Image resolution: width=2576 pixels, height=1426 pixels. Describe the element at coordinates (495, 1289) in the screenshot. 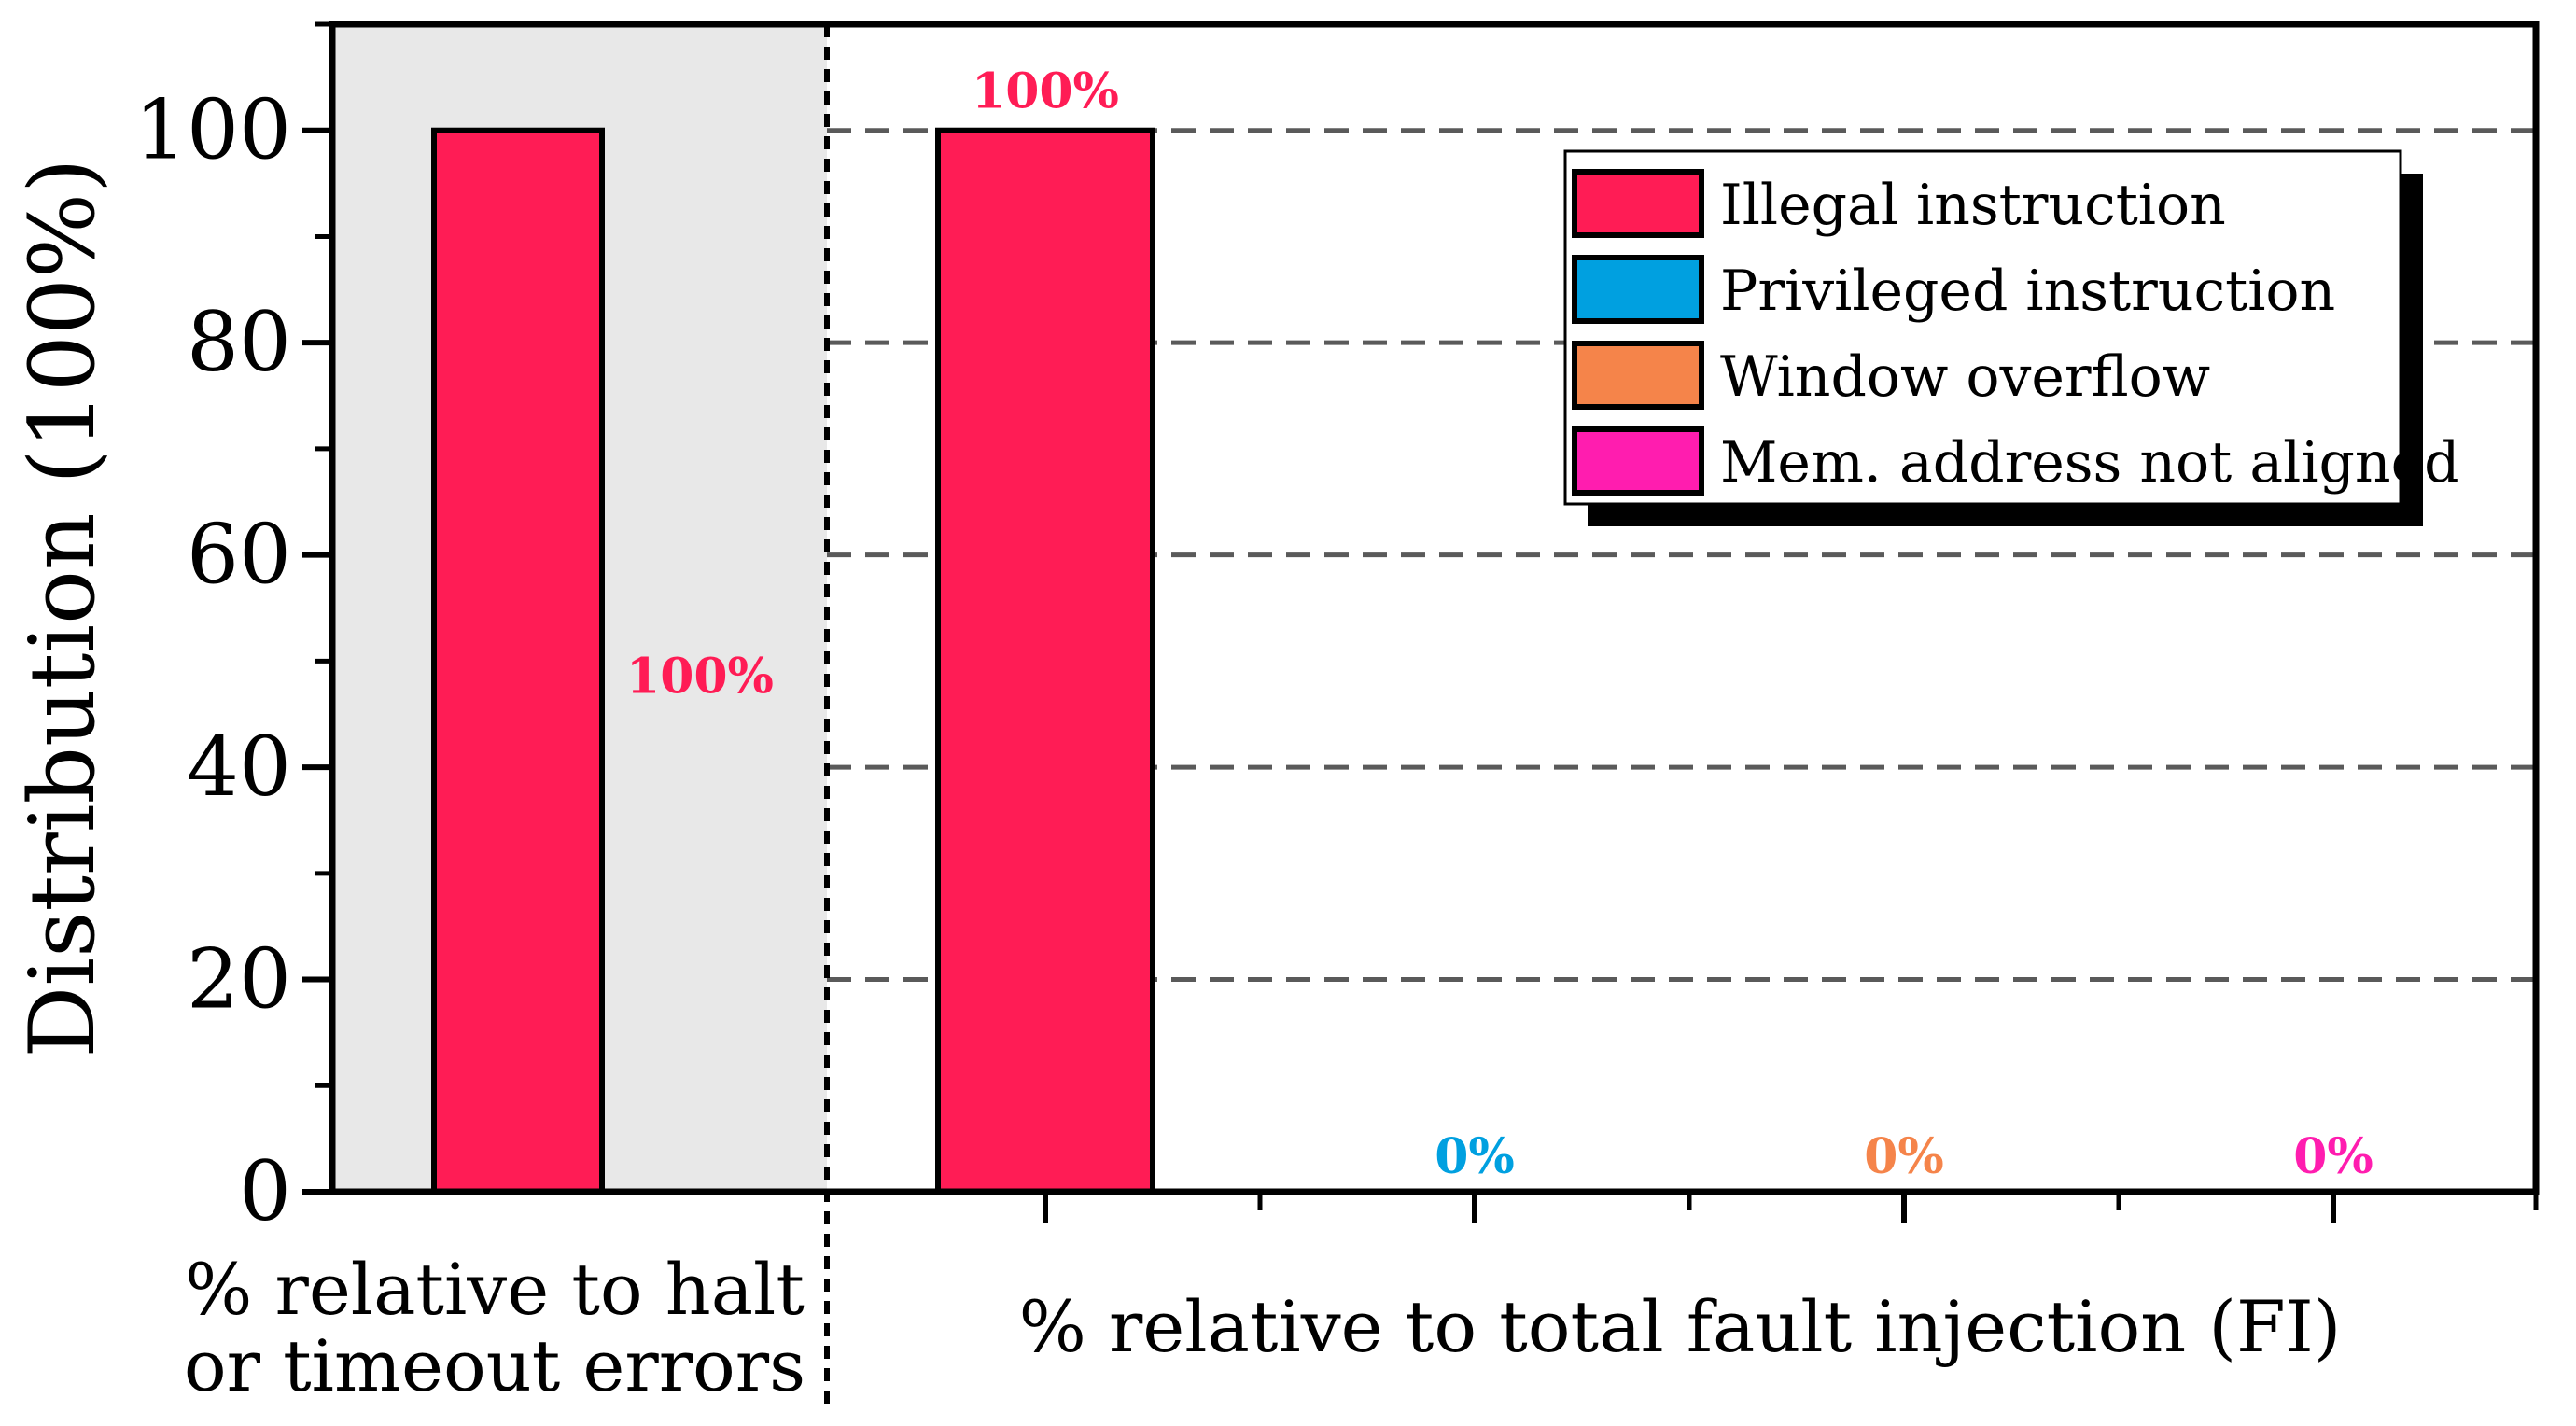

I see `x-axis-label-left-line1: % relative to halt` at that location.